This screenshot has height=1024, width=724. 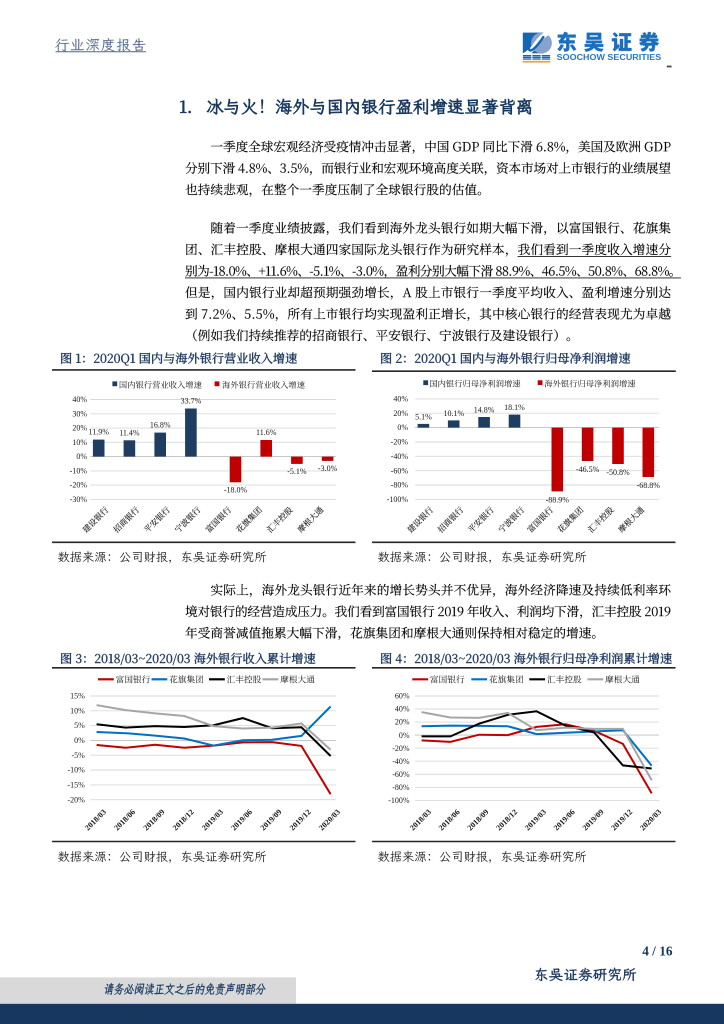 What do you see at coordinates (657, 950) in the screenshot?
I see `svg-text: 4 / 16` at bounding box center [657, 950].